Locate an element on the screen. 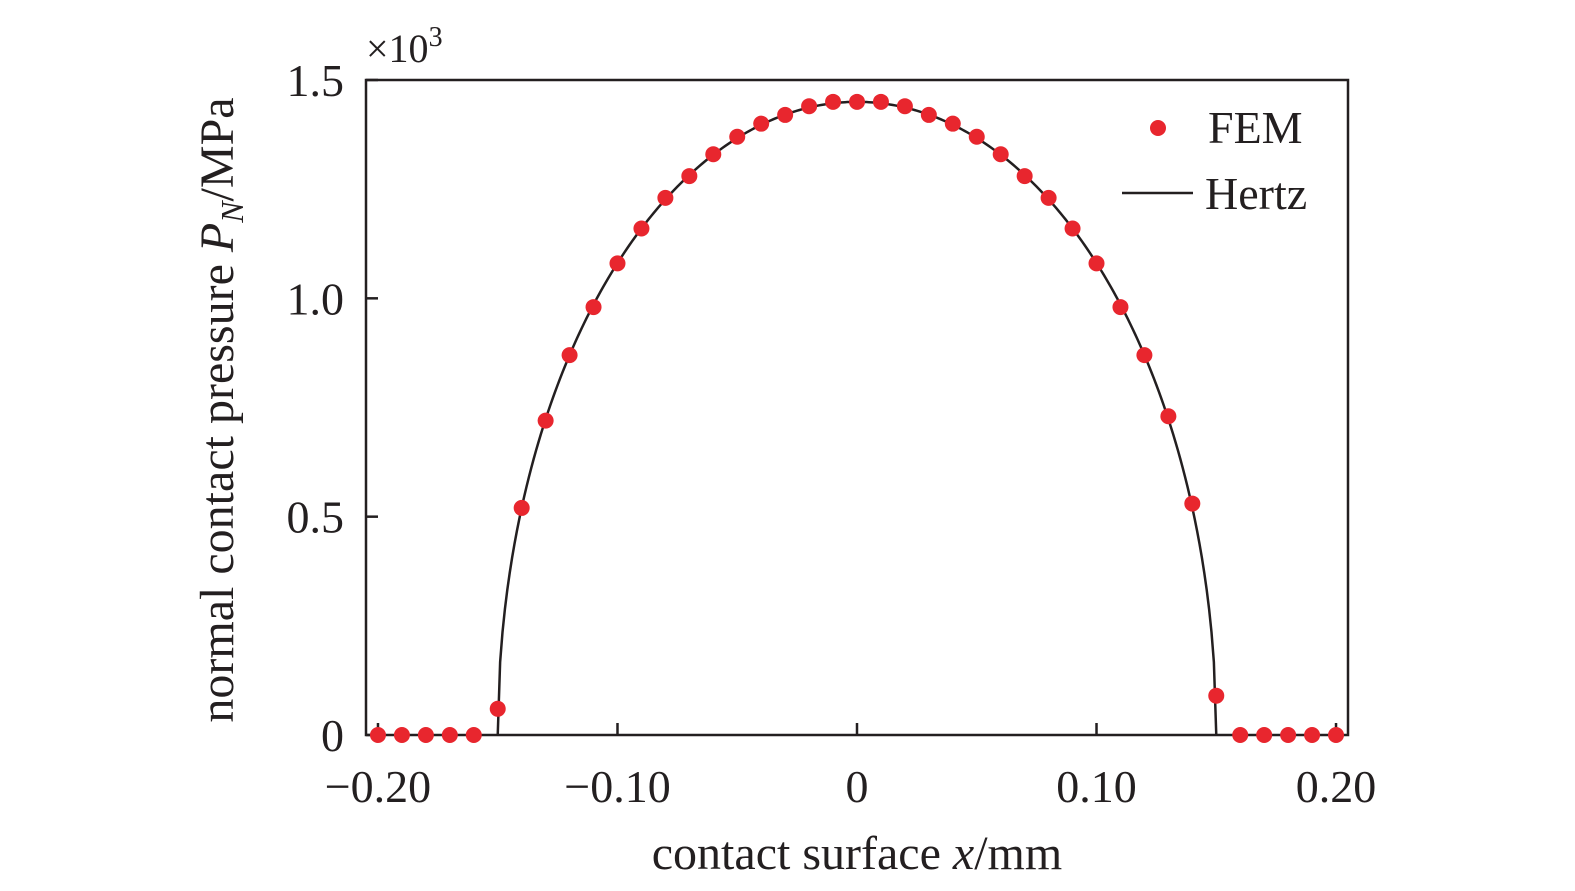 This screenshot has height=891, width=1575. legend-hertz-label: Hertz is located at coordinates (1256, 193).